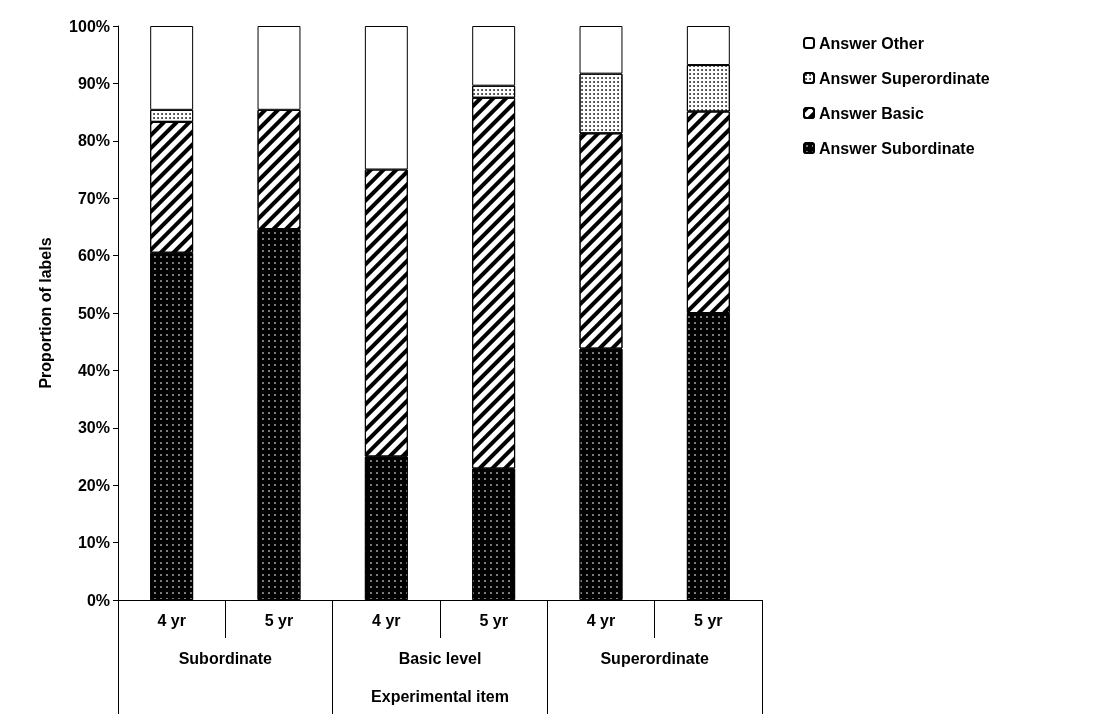 The image size is (1104, 722). What do you see at coordinates (93, 313) in the screenshot?
I see `y-tick-label: 50%` at bounding box center [93, 313].